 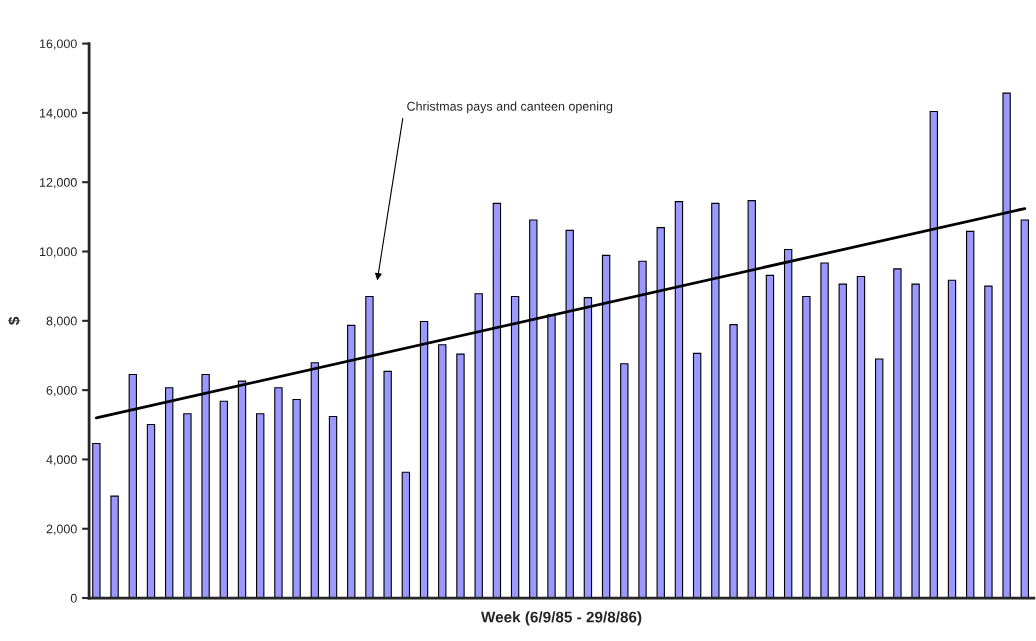 I want to click on y-tick-label: 14,000, so click(x=58, y=114).